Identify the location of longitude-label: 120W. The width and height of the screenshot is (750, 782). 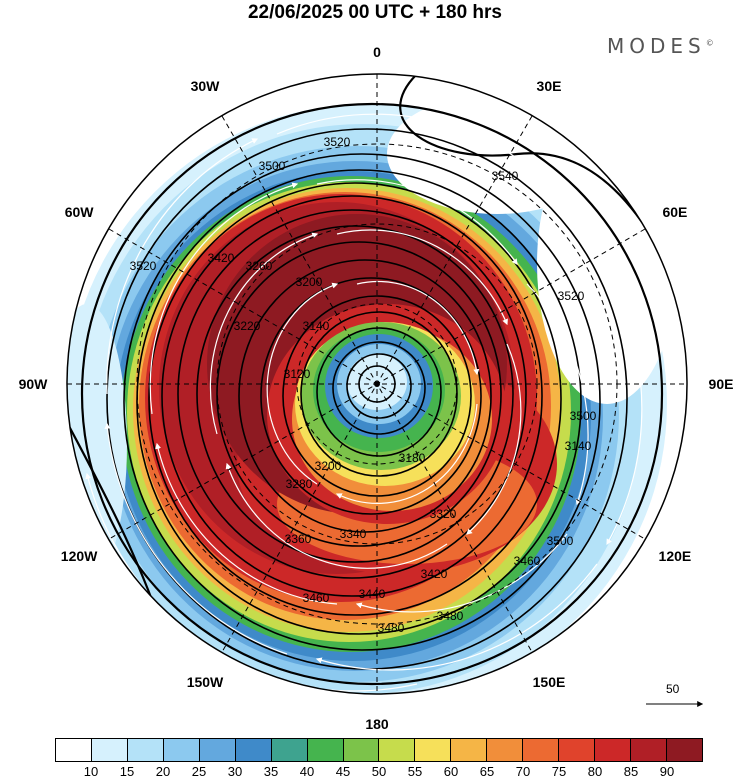
(79, 556).